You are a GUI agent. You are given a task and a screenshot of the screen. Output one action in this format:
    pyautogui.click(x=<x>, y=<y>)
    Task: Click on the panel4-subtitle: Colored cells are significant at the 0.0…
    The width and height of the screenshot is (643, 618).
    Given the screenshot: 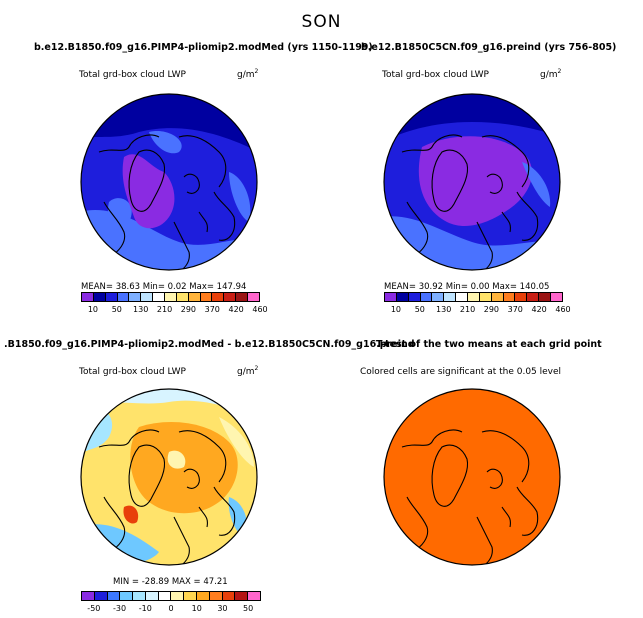 What is the action you would take?
    pyautogui.click(x=461, y=372)
    